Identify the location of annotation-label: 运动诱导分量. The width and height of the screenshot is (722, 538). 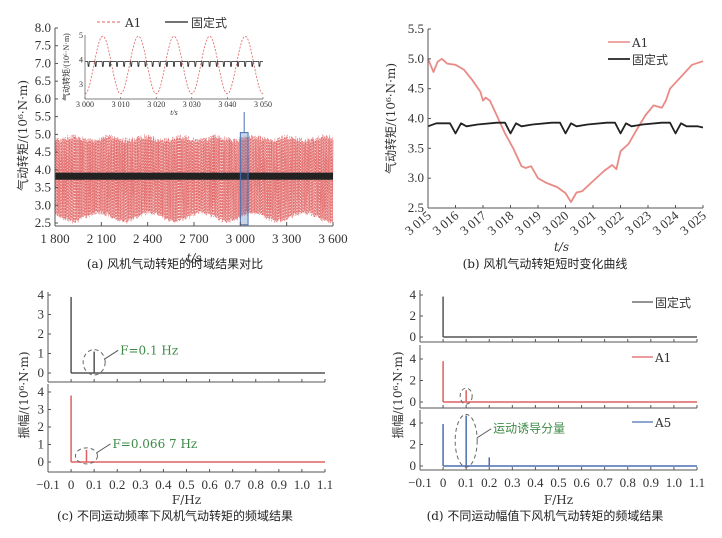
(529, 429).